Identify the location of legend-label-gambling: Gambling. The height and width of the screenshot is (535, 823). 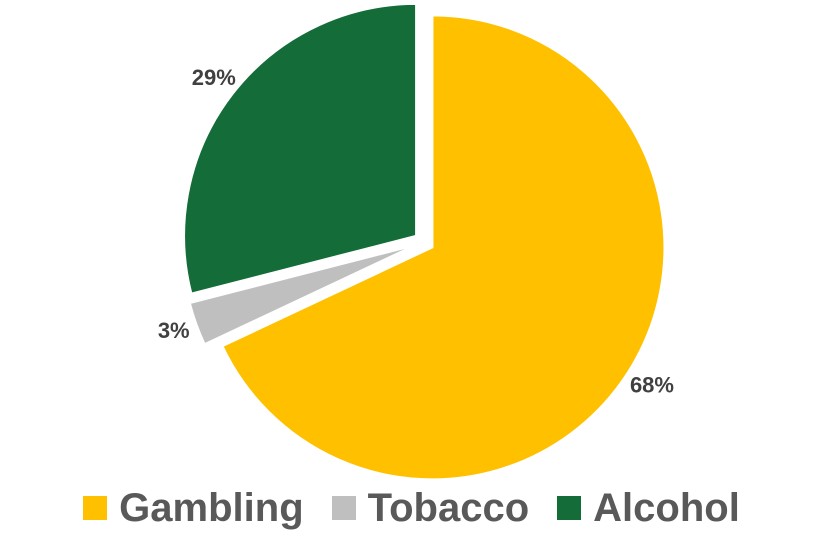
(211, 508).